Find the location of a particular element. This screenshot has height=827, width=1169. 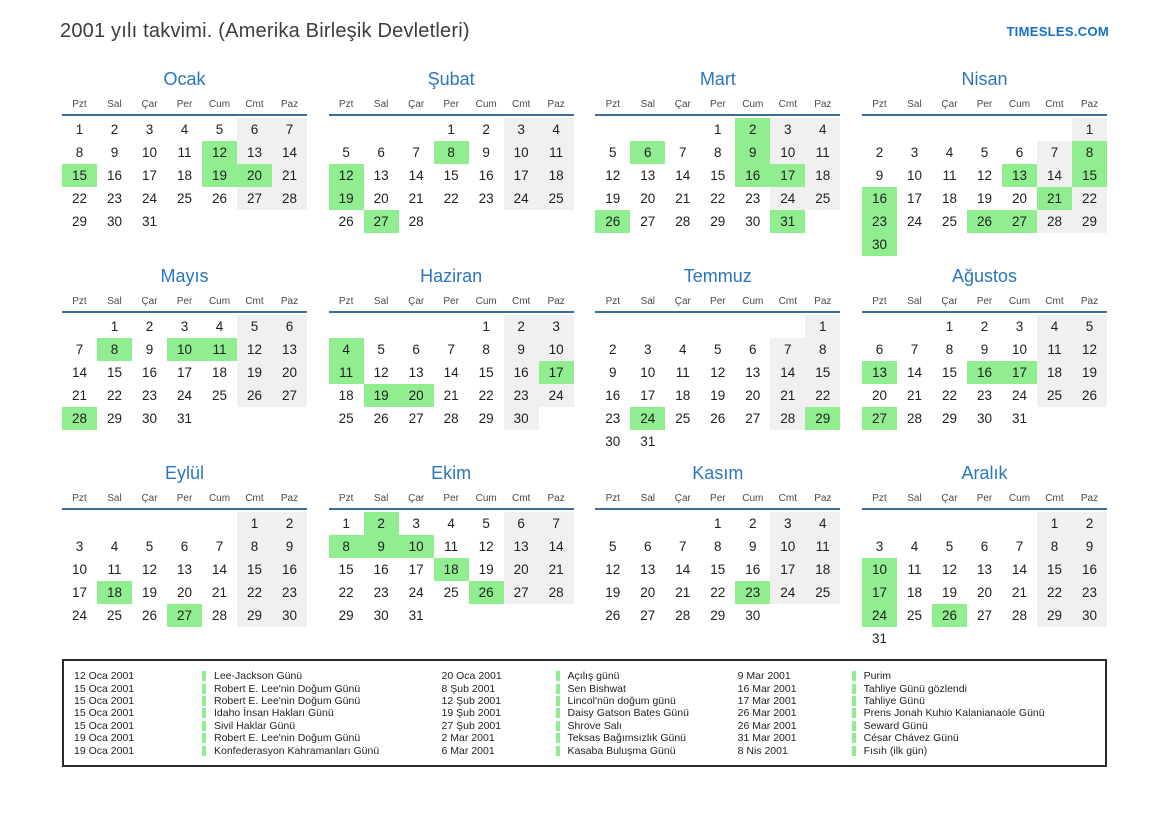

legend-entry: 17 Mar 2001 Tahliye Günü is located at coordinates (916, 701).